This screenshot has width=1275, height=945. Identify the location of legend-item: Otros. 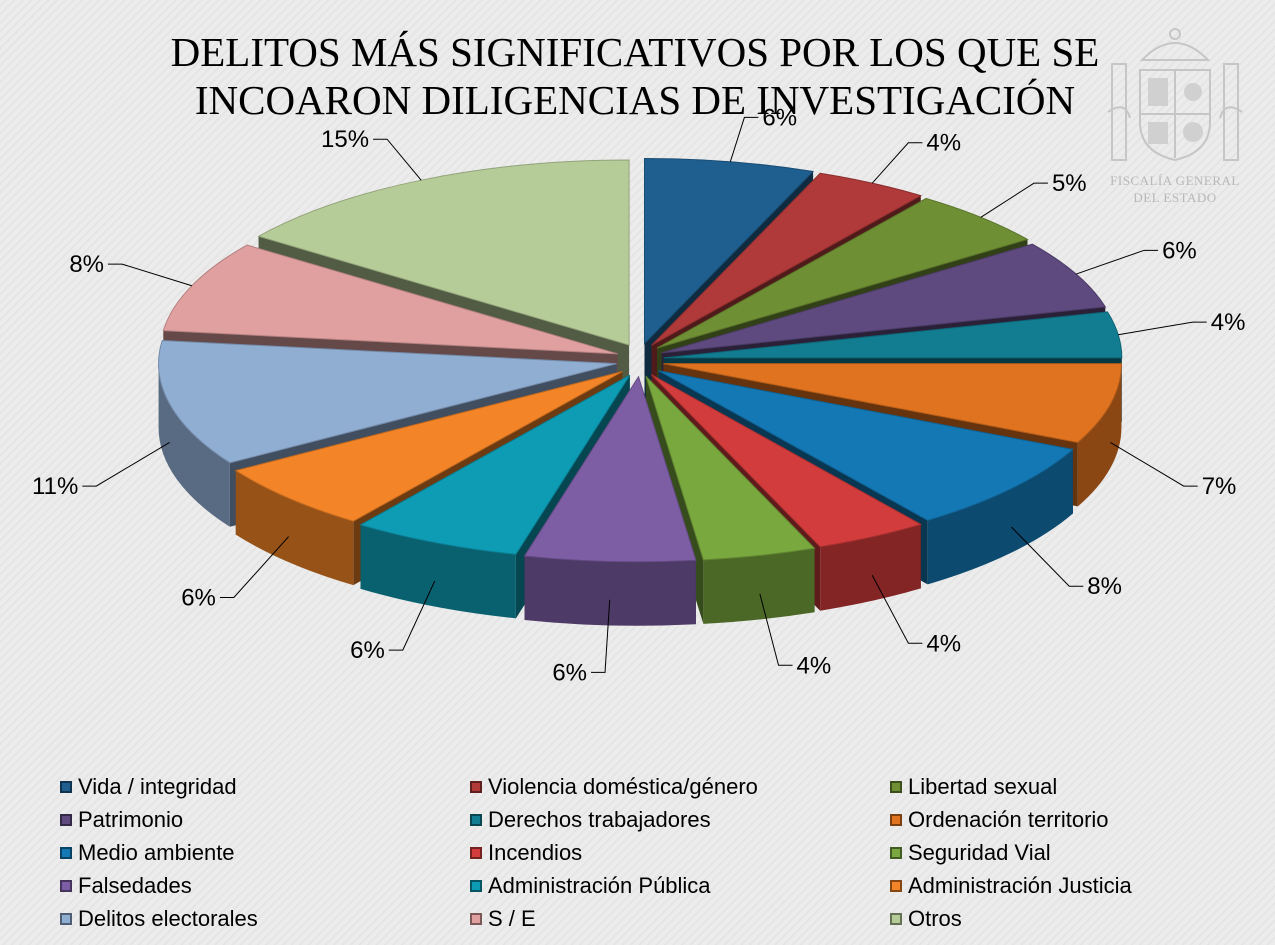
(1070, 919).